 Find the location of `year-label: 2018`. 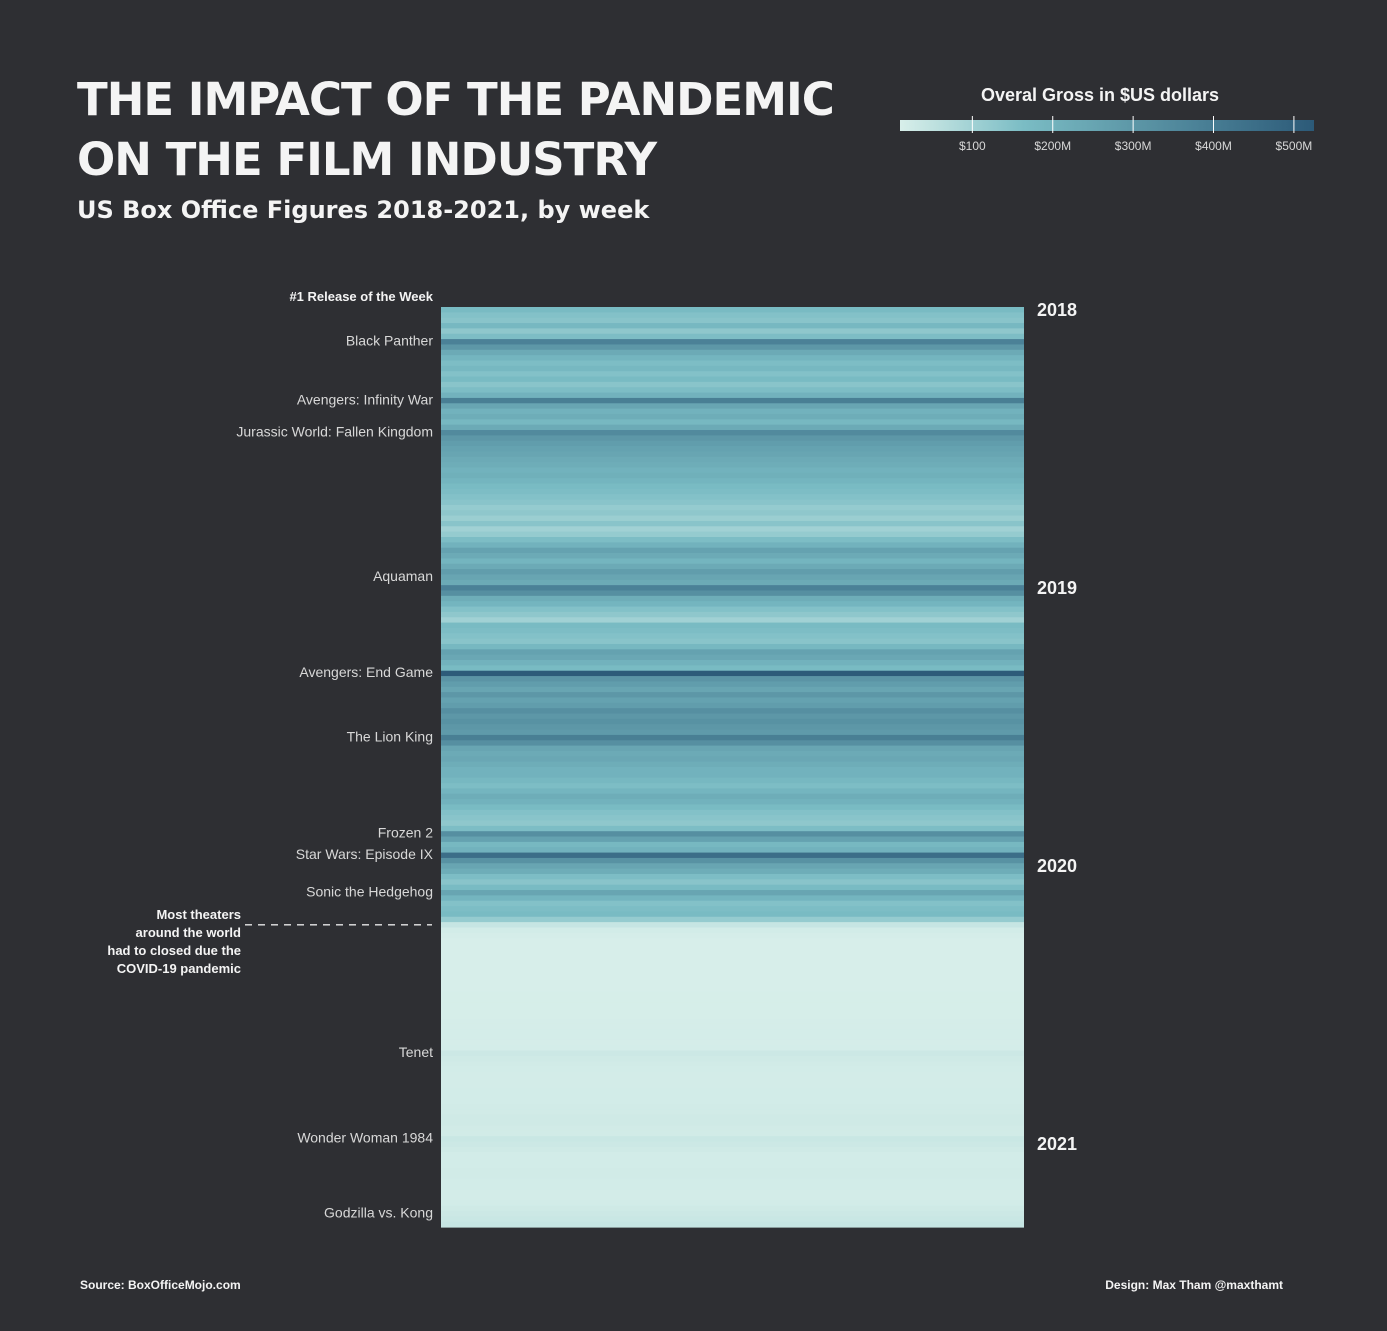

year-label: 2018 is located at coordinates (1057, 310).